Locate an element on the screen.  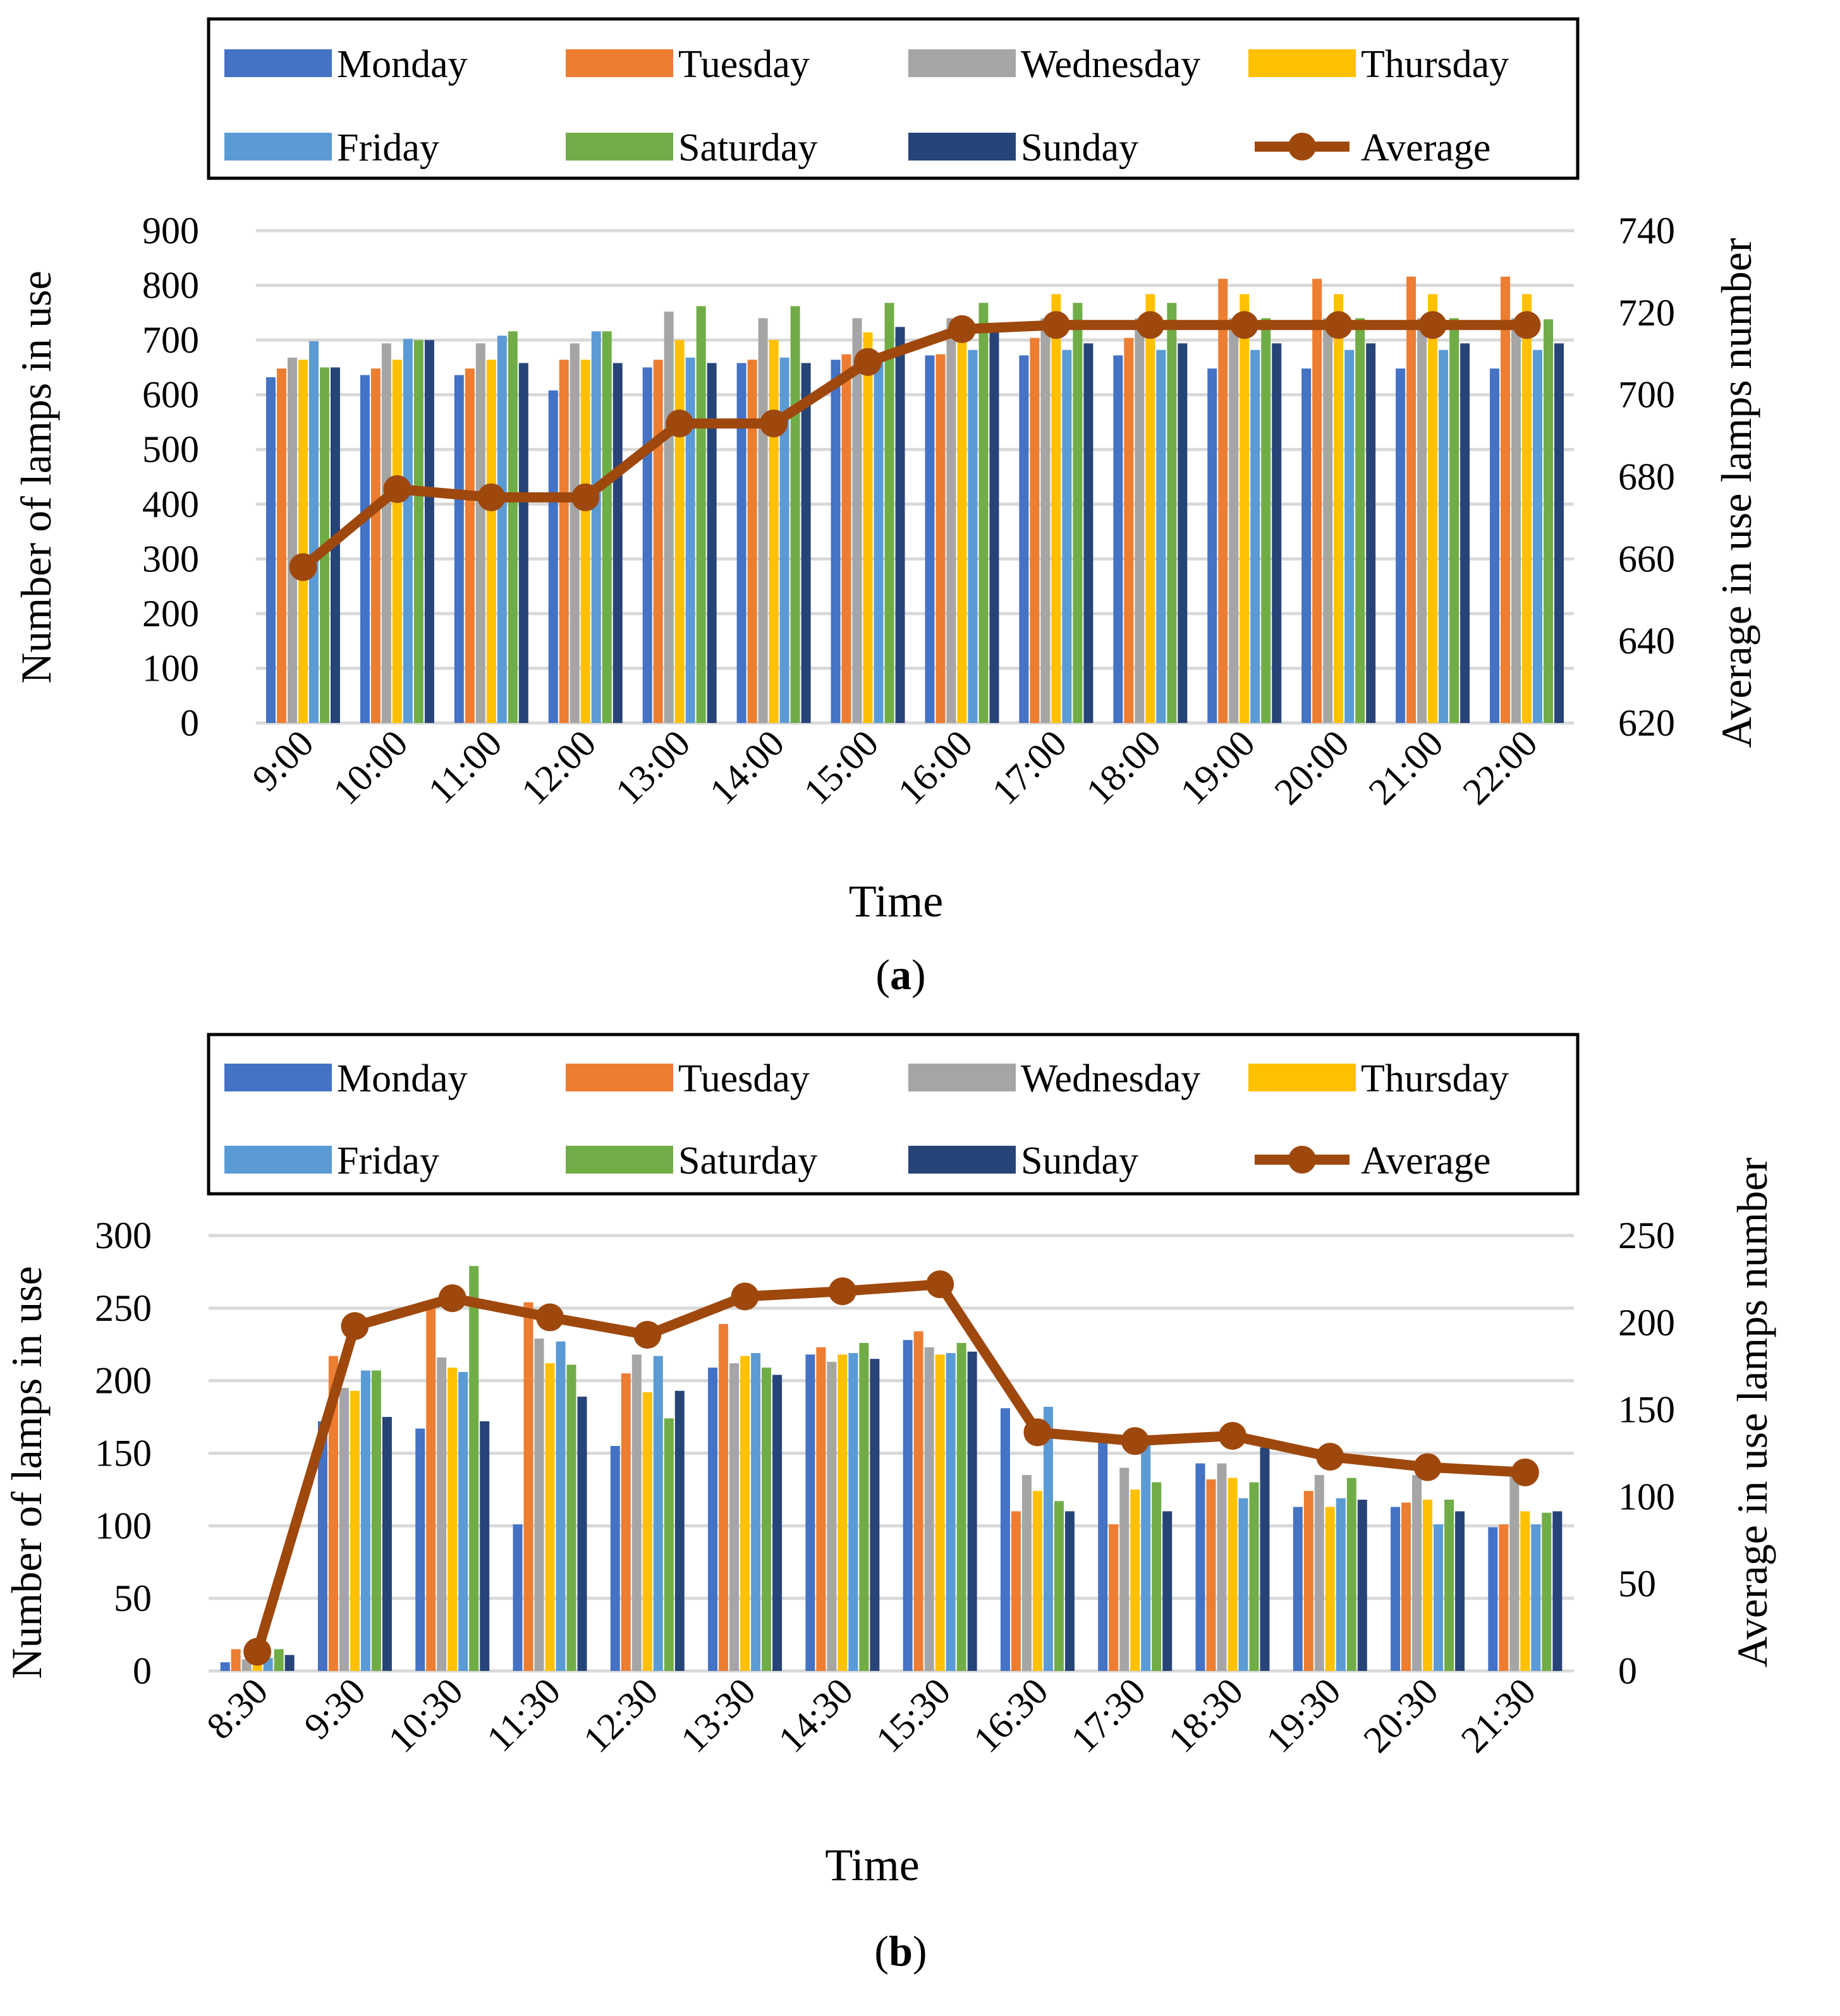
bar-friday-1900 is located at coordinates (1255, 536).